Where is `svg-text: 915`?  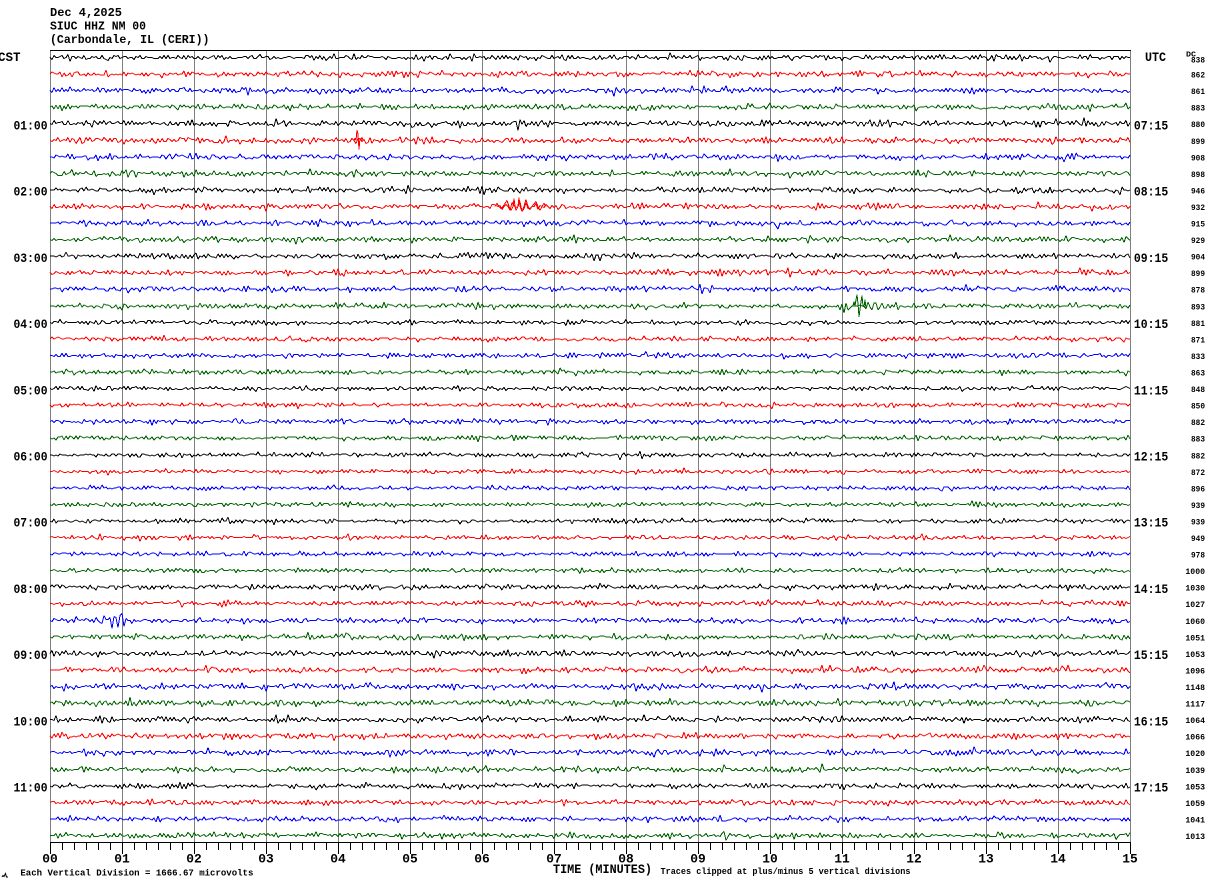 svg-text: 915 is located at coordinates (1198, 225).